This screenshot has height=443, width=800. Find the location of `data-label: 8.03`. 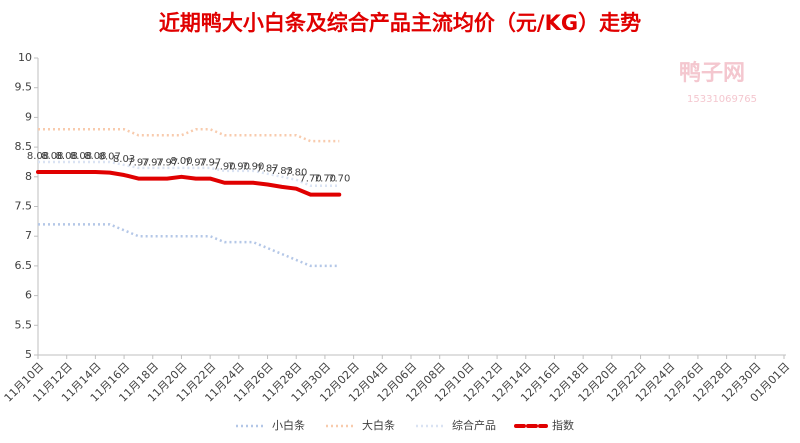

data-label: 8.03 is located at coordinates (124, 159).